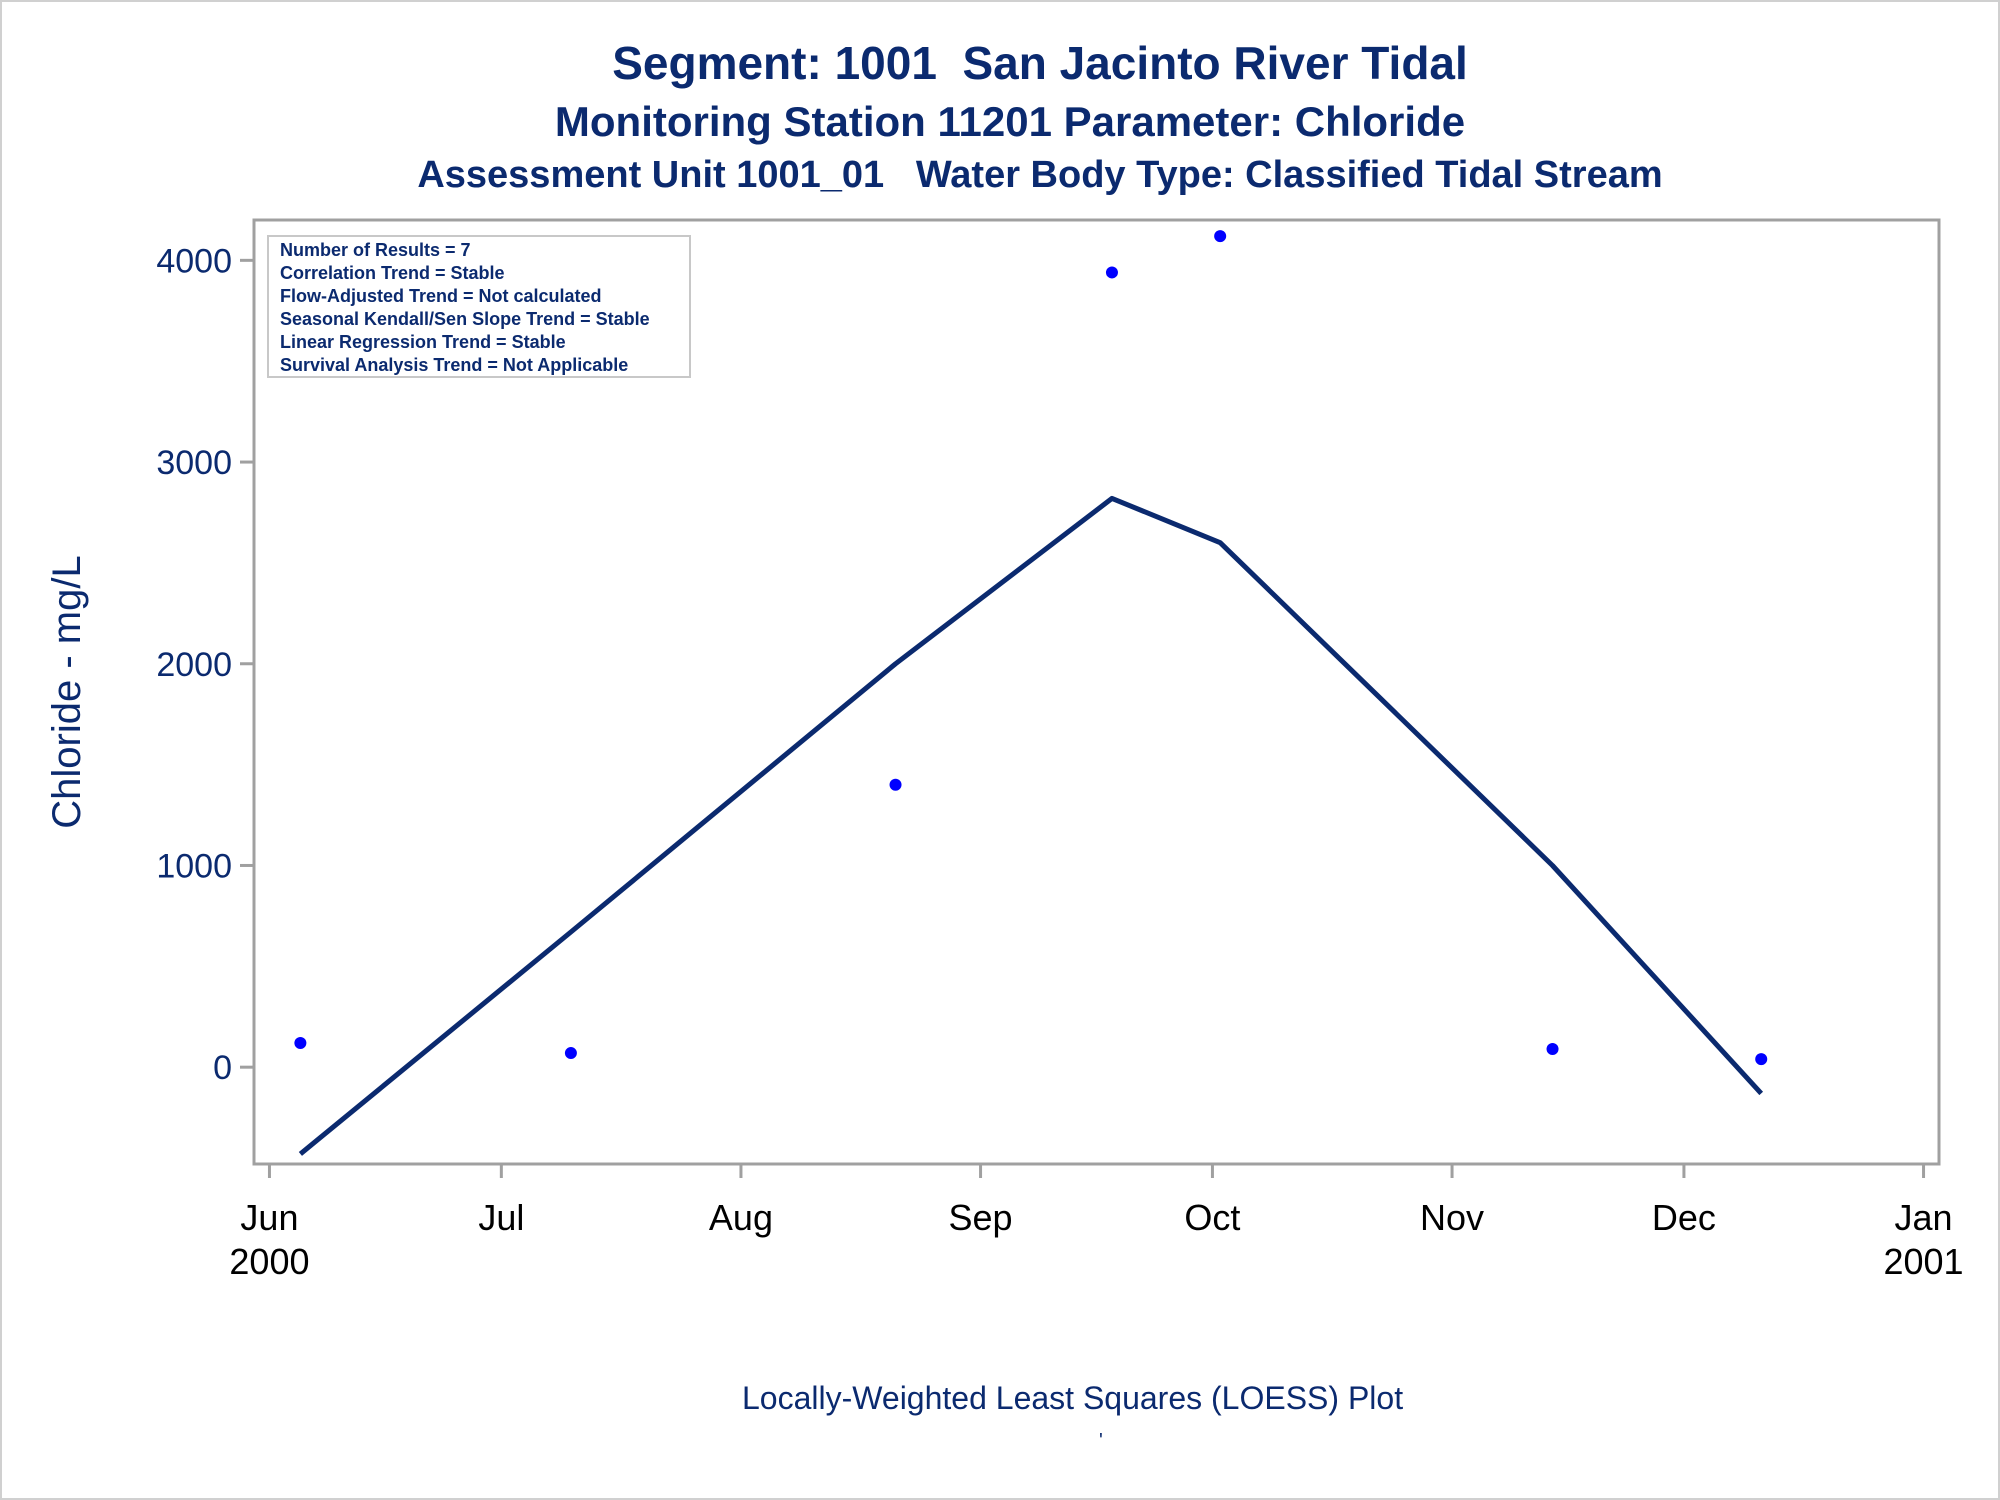 Image resolution: width=2000 pixels, height=1500 pixels. What do you see at coordinates (194, 261) in the screenshot?
I see `y-tick-label-4: 4000` at bounding box center [194, 261].